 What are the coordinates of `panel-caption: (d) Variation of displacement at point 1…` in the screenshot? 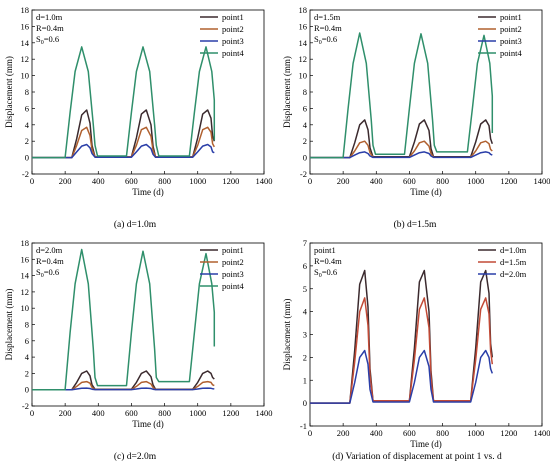 It's located at (417, 456).